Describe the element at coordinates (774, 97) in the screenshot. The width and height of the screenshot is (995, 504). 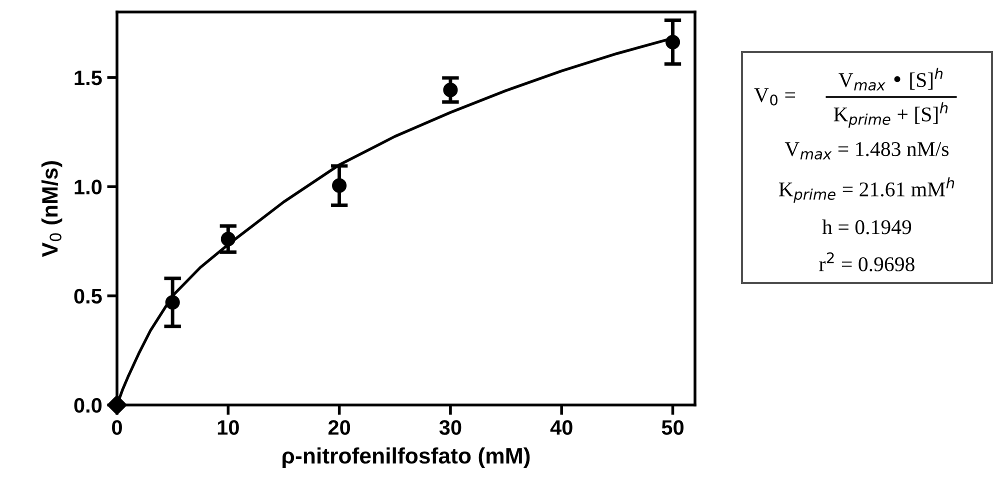
I see `text: V$_{0}$ =` at that location.